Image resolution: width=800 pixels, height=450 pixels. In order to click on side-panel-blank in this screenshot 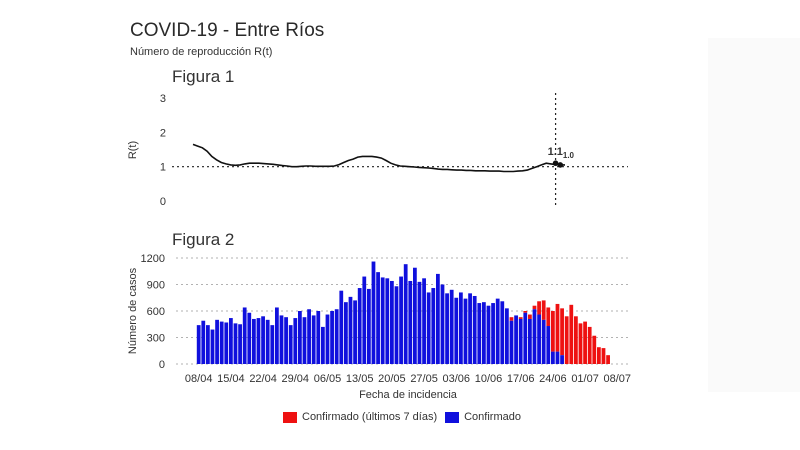, I will do `click(754, 215)`.